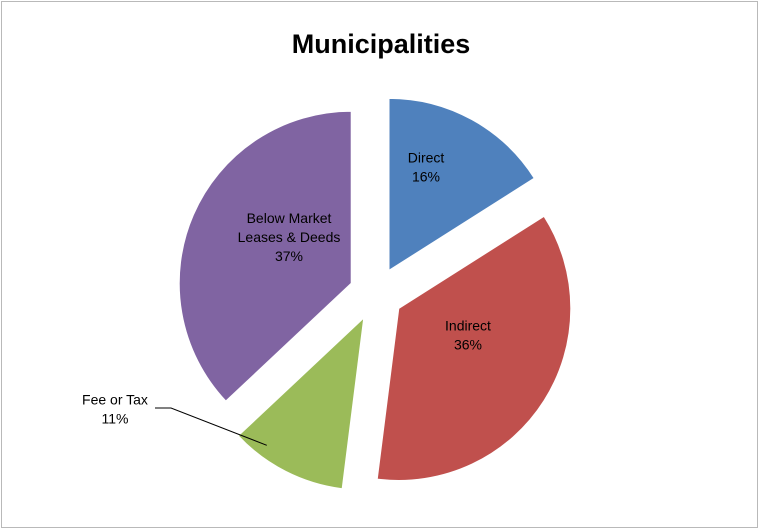 Image resolution: width=759 pixels, height=531 pixels. Describe the element at coordinates (289, 237) in the screenshot. I see `data-label-below-market-leases-deeds: Below Market Leases & Deeds 37%` at that location.